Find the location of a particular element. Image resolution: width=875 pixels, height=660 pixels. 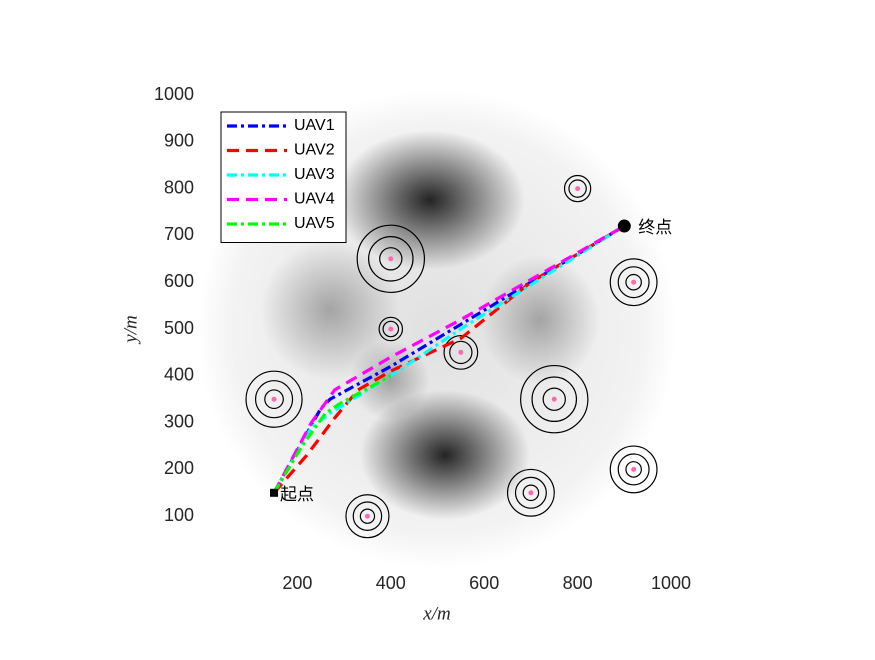

y-axis-label: y/m is located at coordinates (130, 329).